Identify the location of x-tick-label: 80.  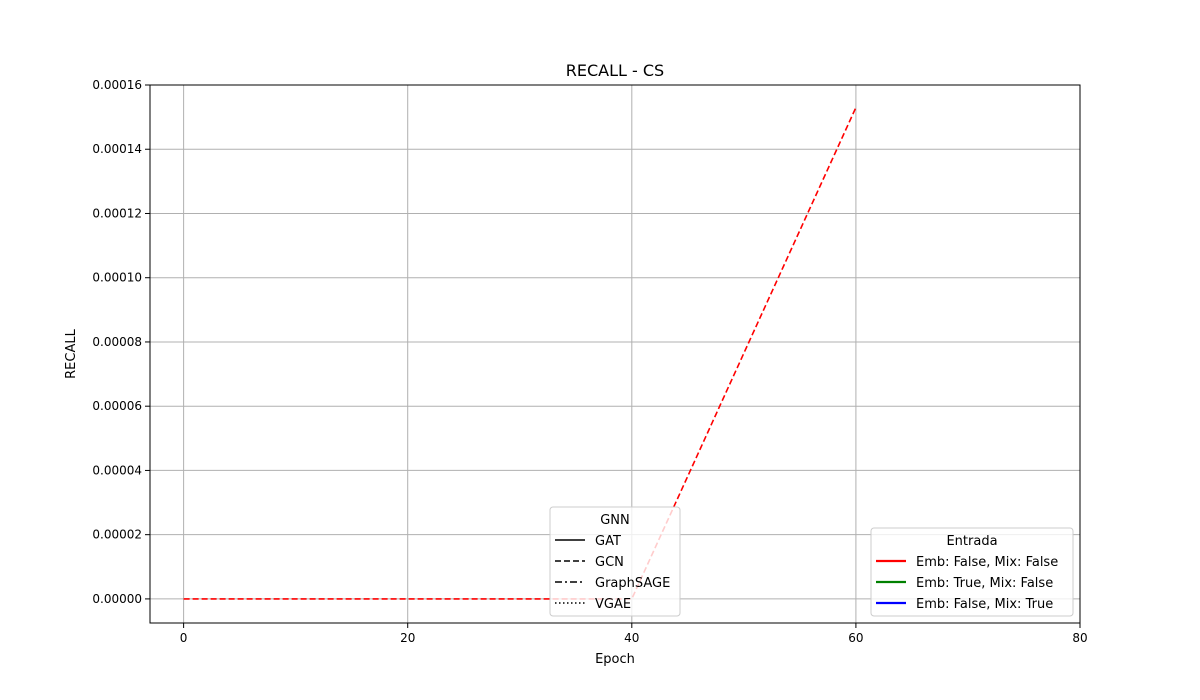
(1079, 638).